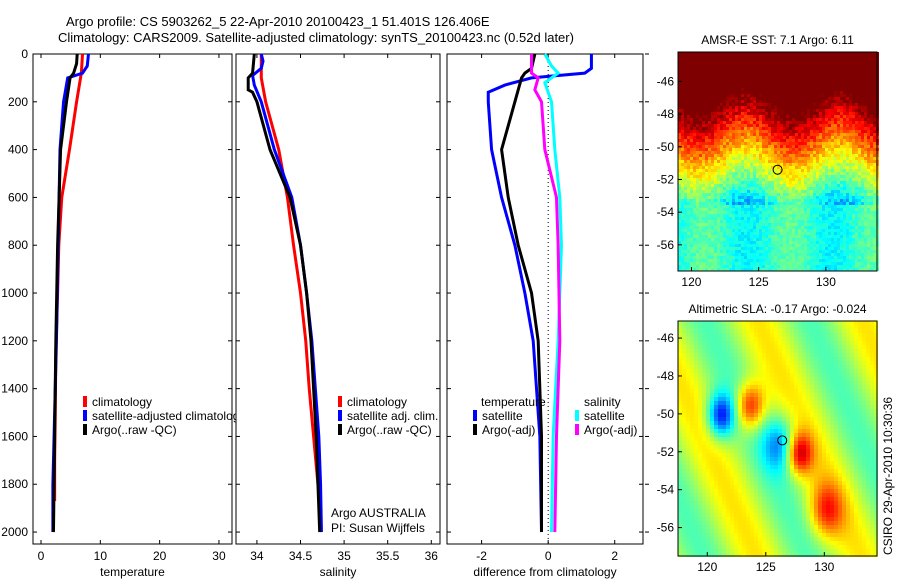 The width and height of the screenshot is (900, 580). I want to click on legend-swatch, so click(340, 401).